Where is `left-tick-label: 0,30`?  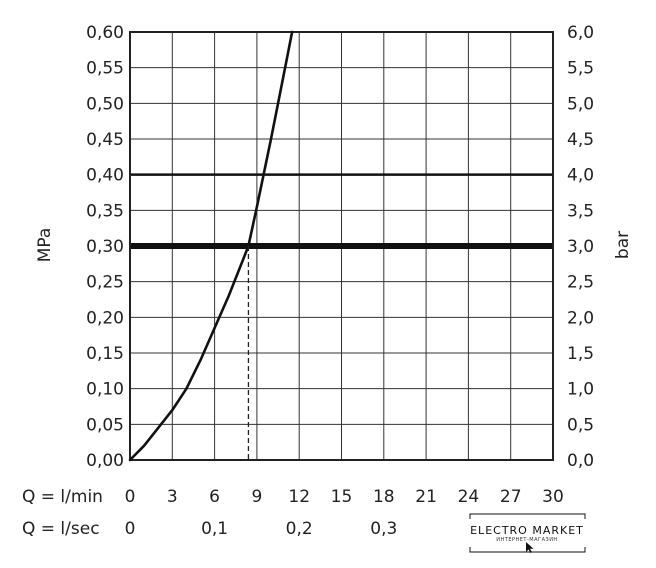
left-tick-label: 0,30 is located at coordinates (105, 247).